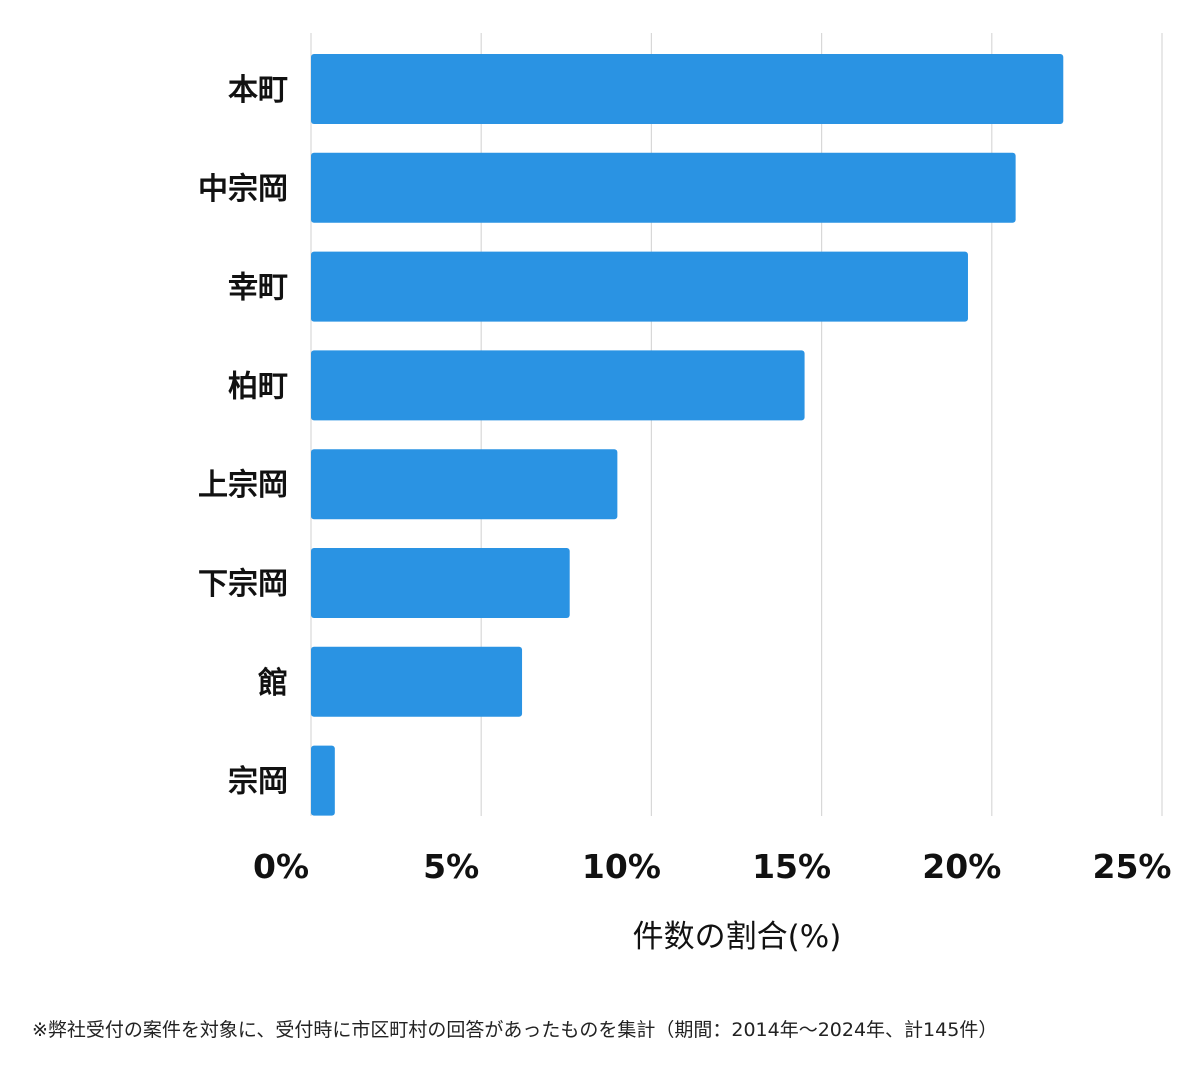 The width and height of the screenshot is (1200, 1069). What do you see at coordinates (621, 866) in the screenshot?
I see `x-tick-label: 10%` at bounding box center [621, 866].